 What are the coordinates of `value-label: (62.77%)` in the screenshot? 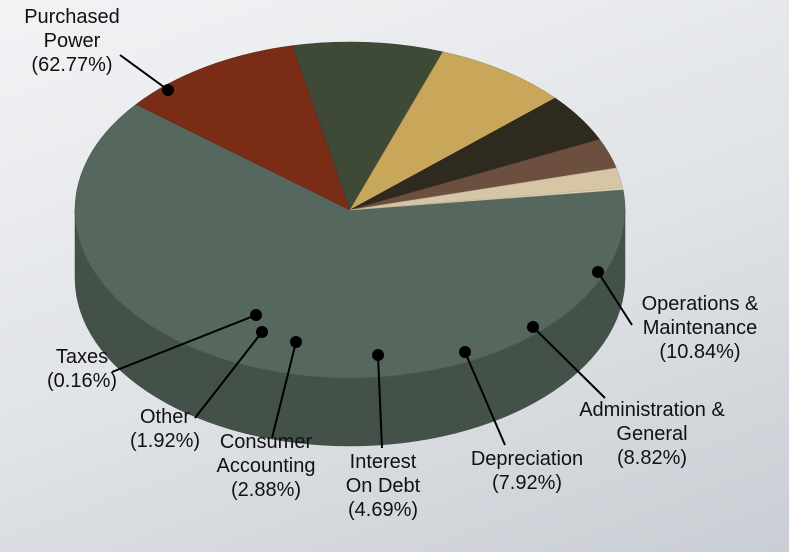 It's located at (72, 65).